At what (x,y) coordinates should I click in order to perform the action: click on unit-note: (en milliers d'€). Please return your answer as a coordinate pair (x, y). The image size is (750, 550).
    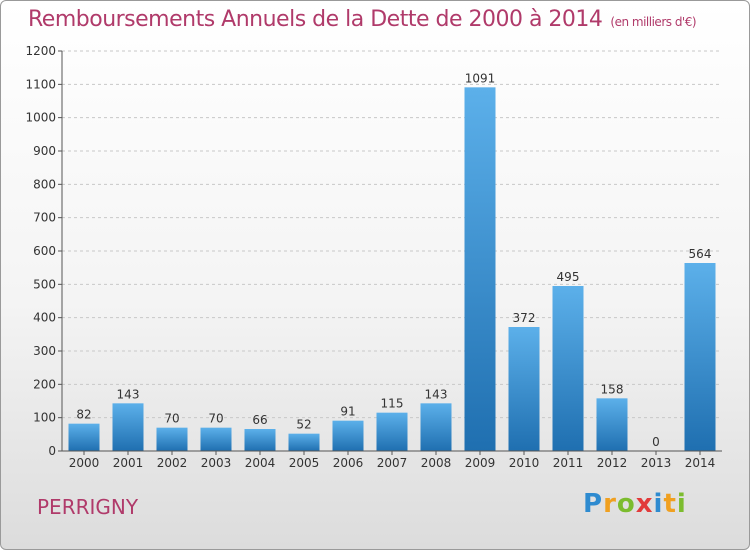
    Looking at the image, I should click on (653, 22).